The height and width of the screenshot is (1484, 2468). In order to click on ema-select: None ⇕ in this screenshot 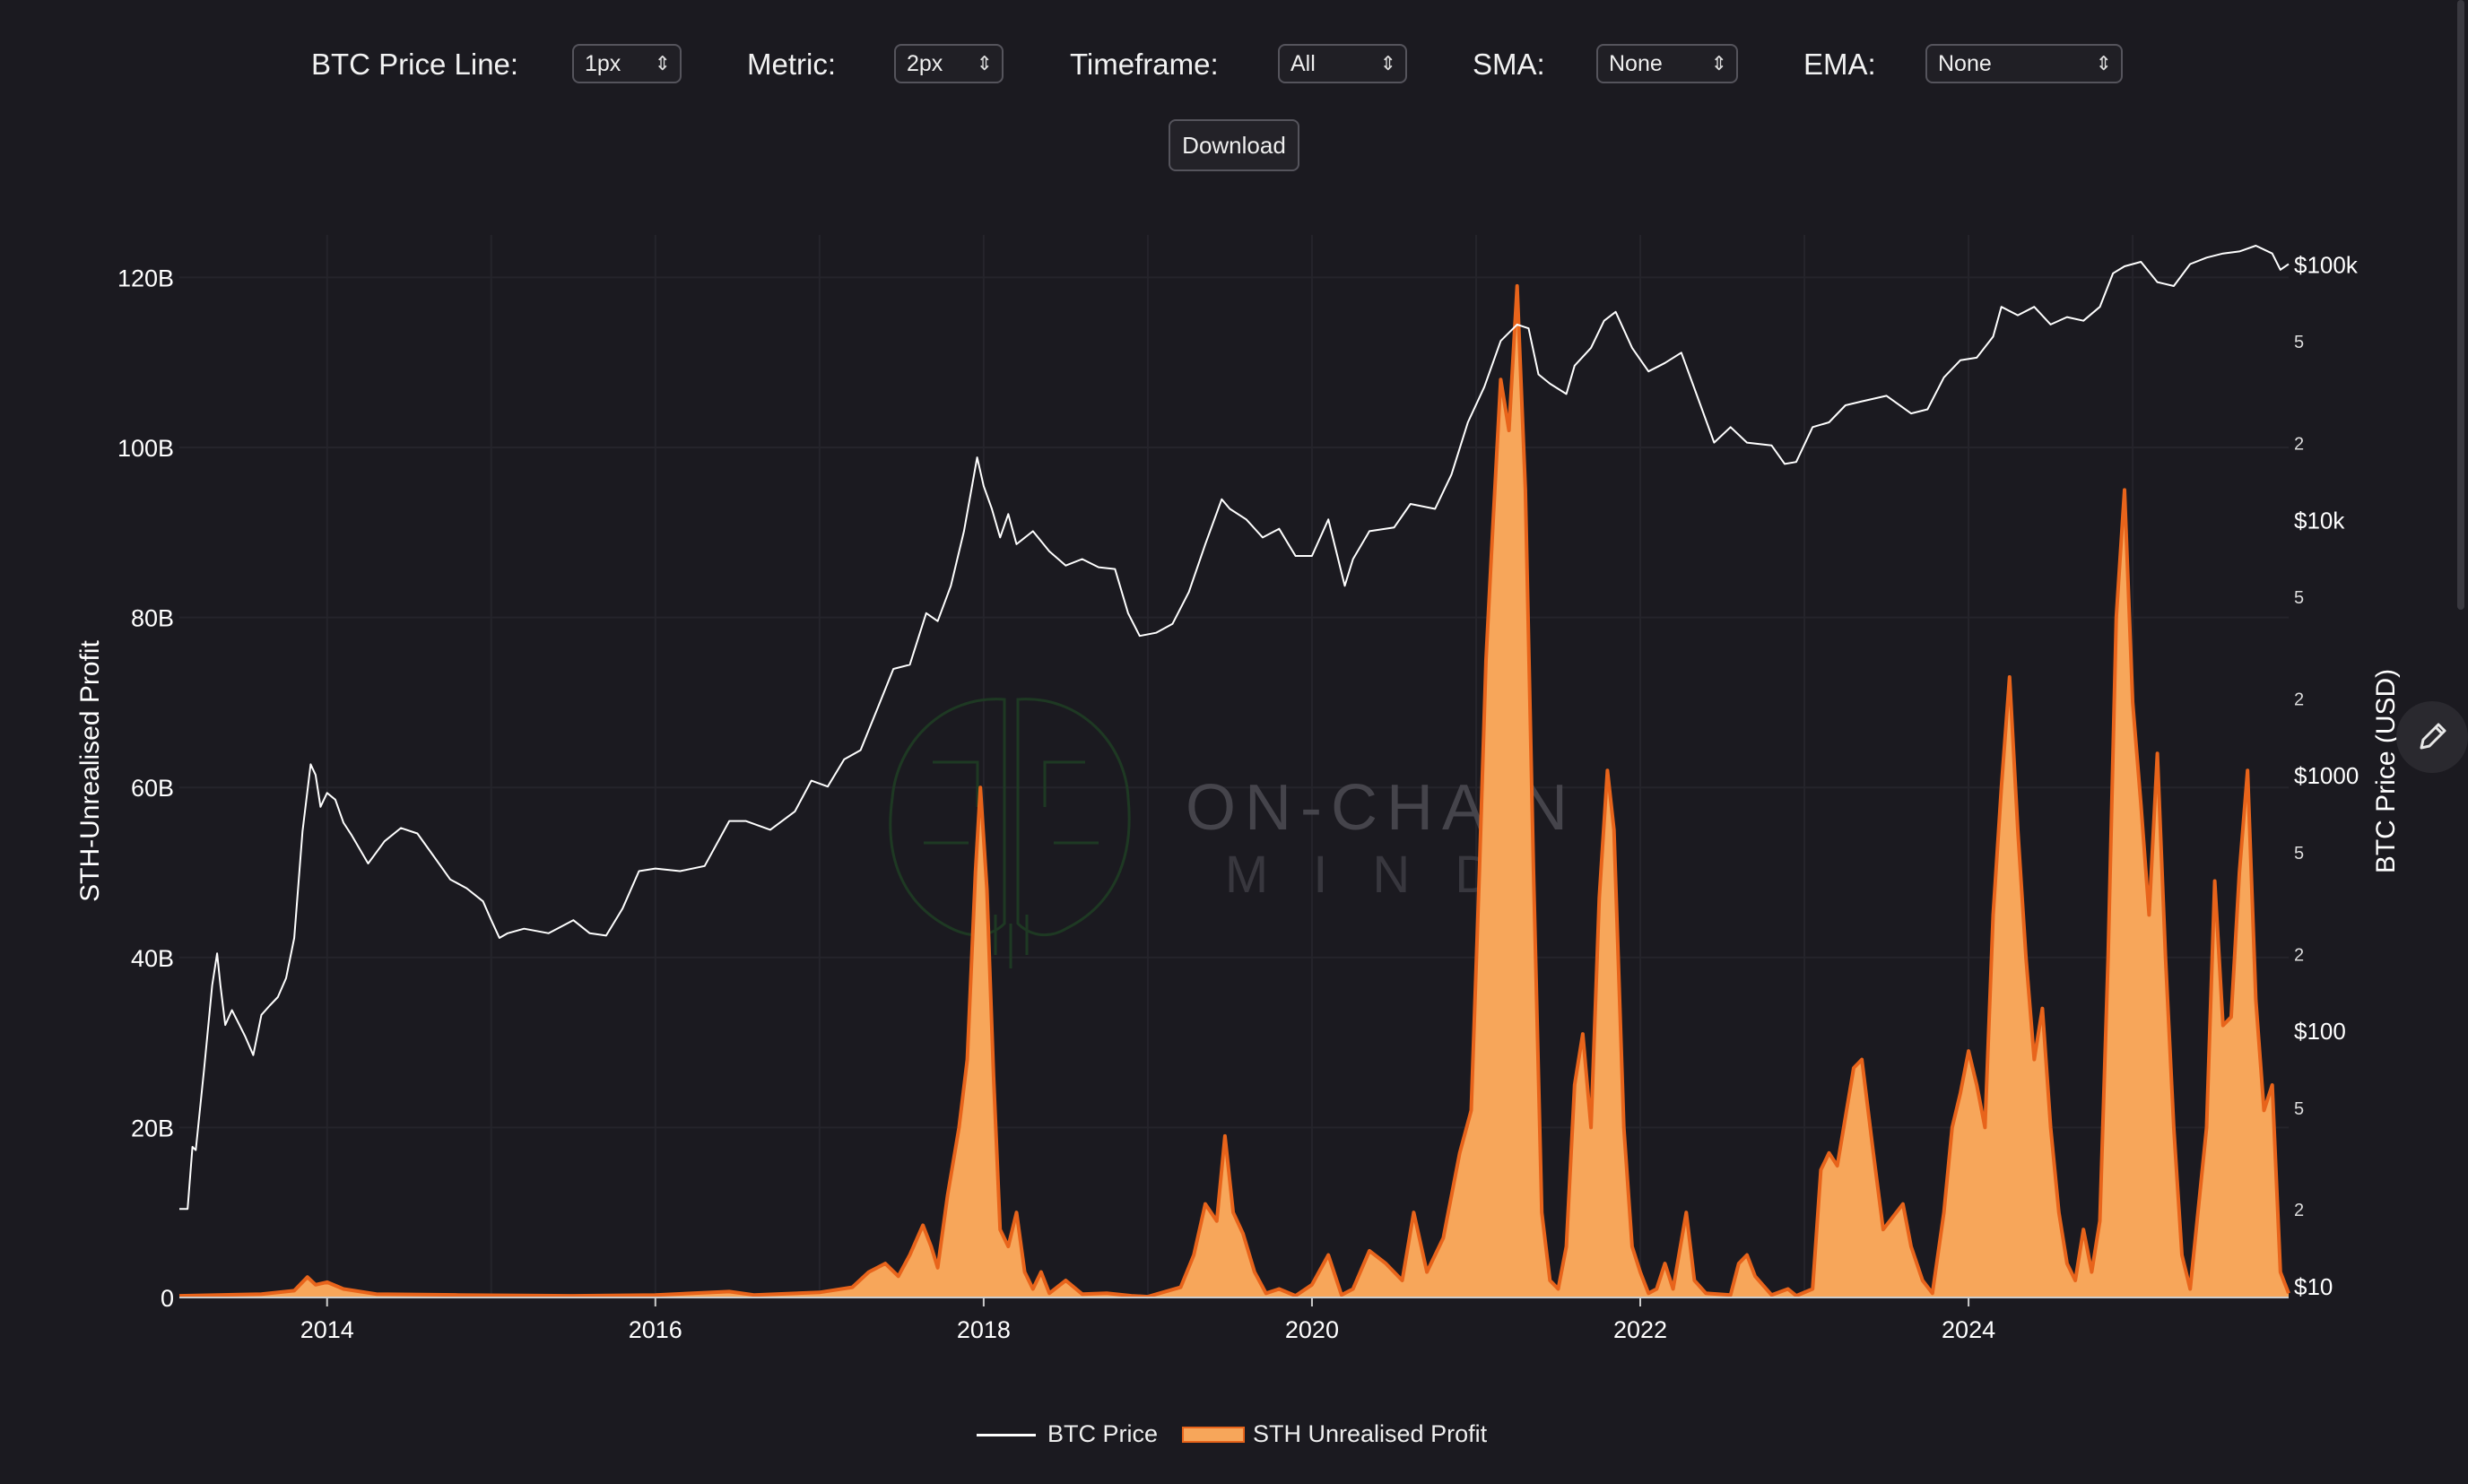, I will do `click(2024, 64)`.